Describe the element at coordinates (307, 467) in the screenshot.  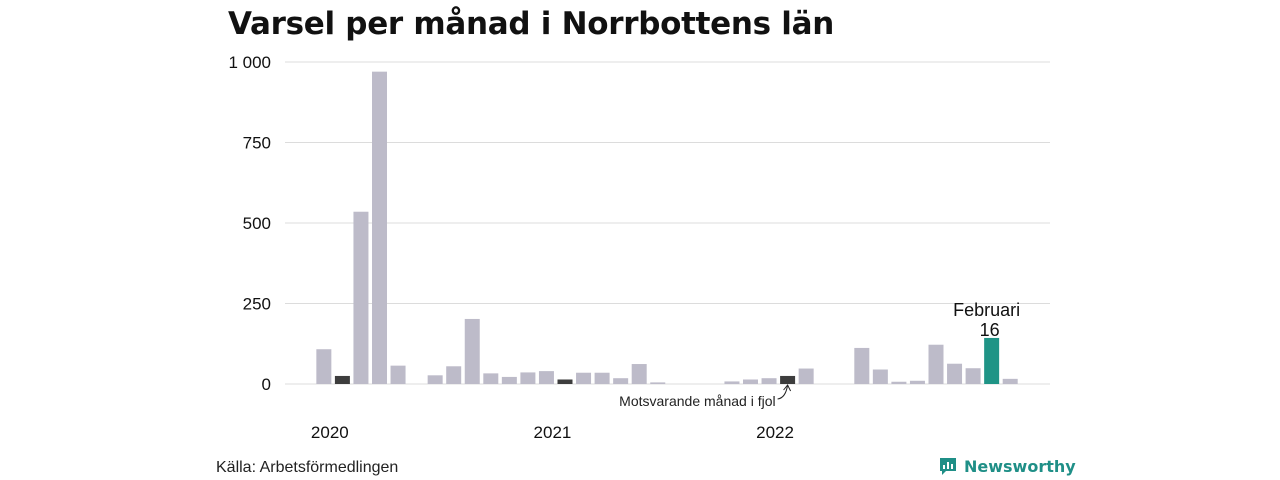
I see `source-note: Källa: Arbetsförmedlingen` at that location.